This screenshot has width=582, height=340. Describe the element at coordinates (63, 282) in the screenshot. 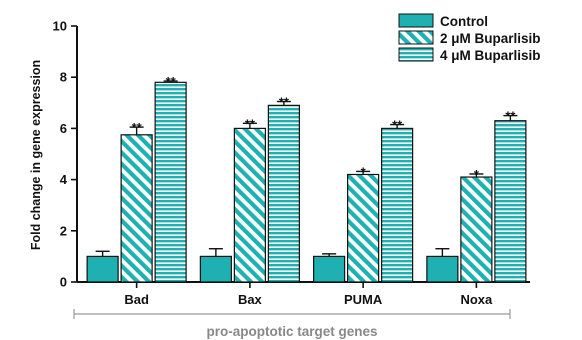

I see `y-tick-label: 0` at that location.